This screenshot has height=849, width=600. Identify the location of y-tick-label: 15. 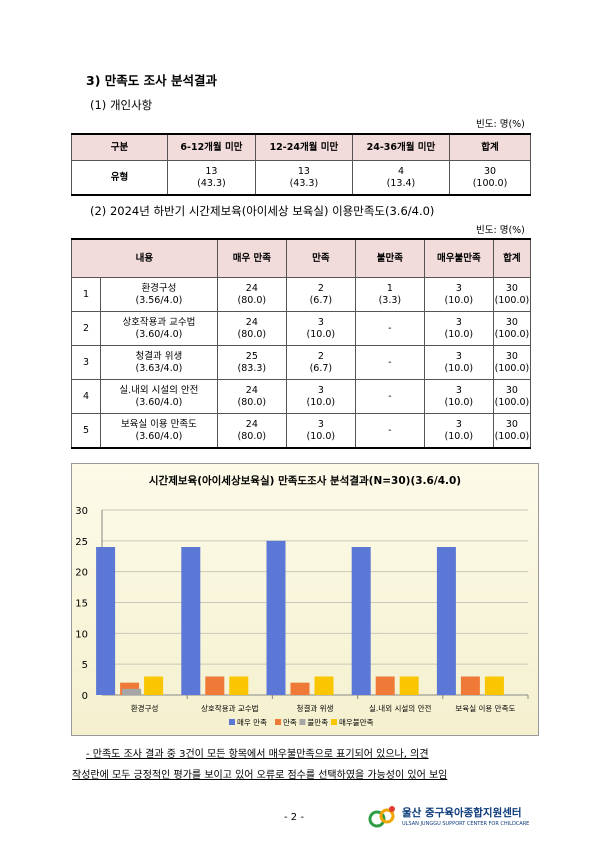
(81, 604).